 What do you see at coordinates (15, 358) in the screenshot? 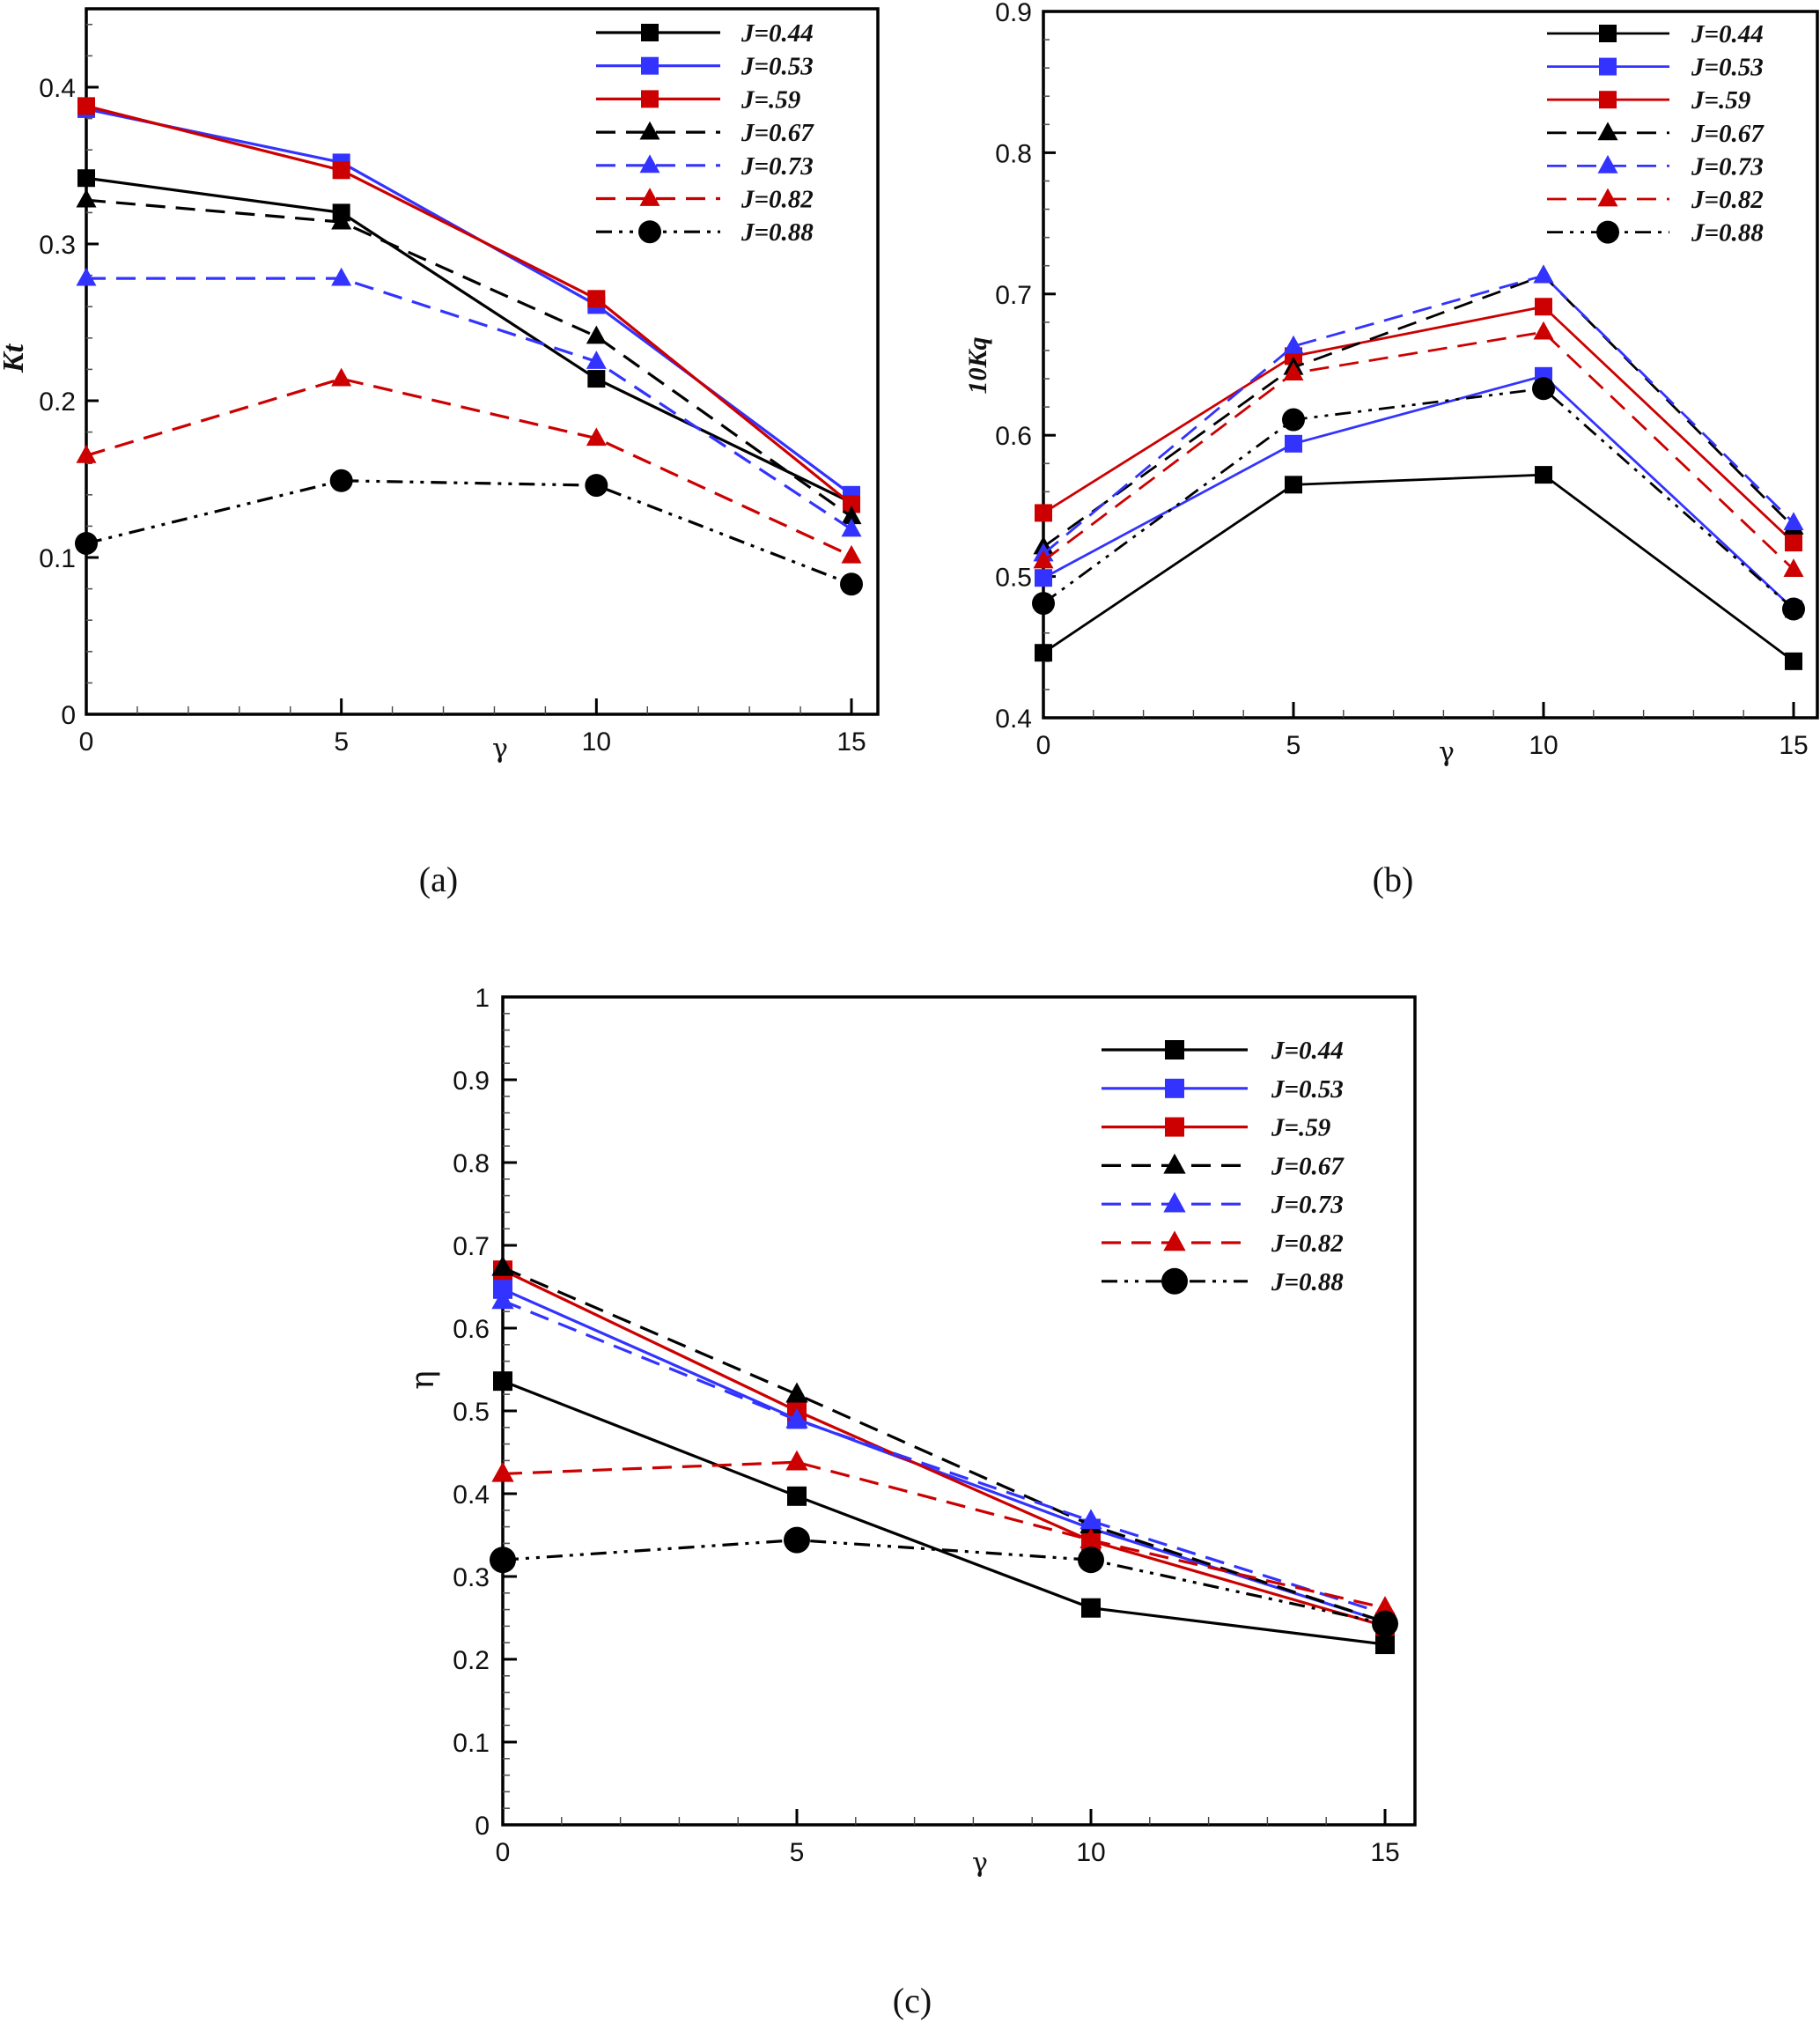
I see `chart-a-y-axis-title: Kt` at bounding box center [15, 358].